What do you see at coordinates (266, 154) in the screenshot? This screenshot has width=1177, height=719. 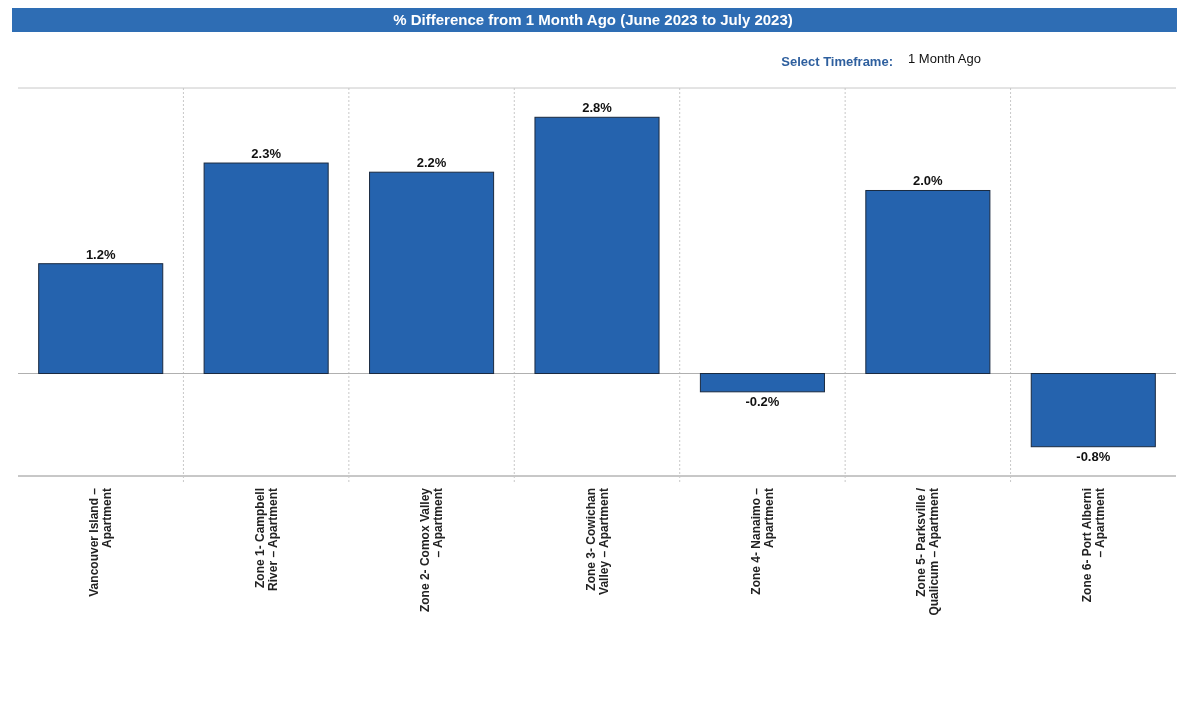 I see `data-label: 2.3%` at bounding box center [266, 154].